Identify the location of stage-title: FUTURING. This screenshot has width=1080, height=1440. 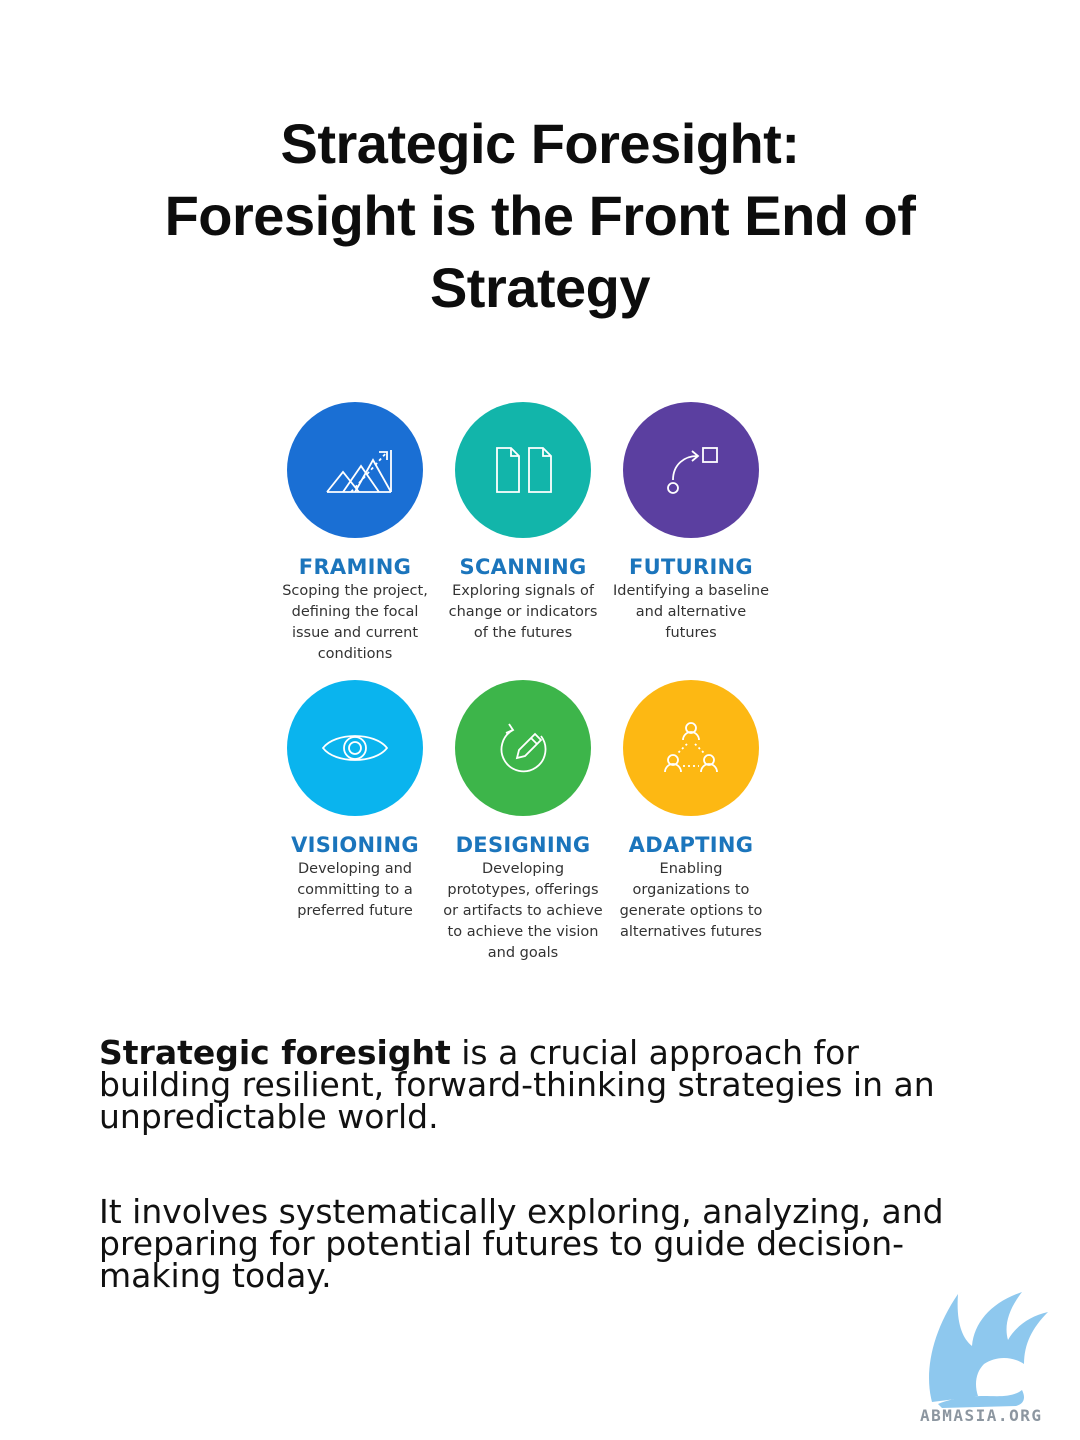
(691, 567).